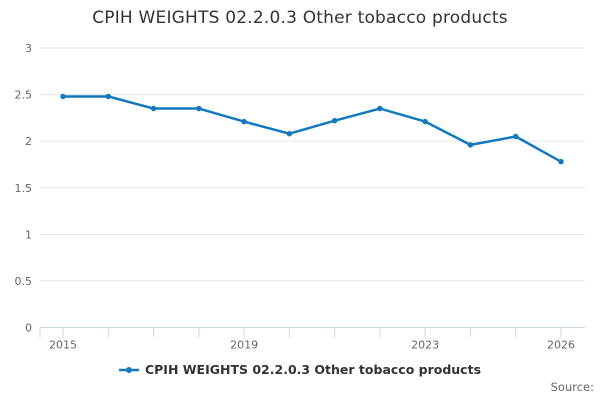 The width and height of the screenshot is (600, 400). I want to click on y-axis-tick-label: 3, so click(28, 48).